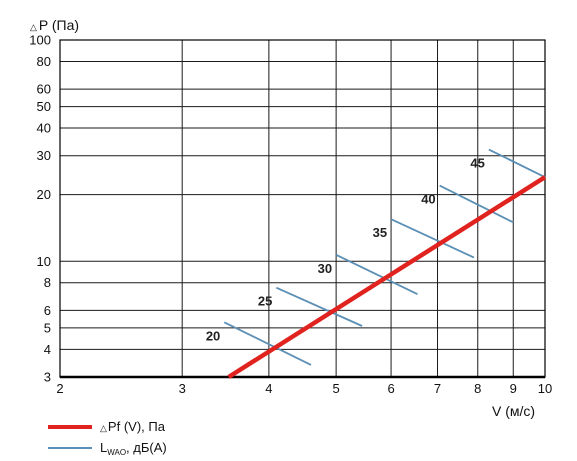  What do you see at coordinates (380, 232) in the screenshot?
I see `noise-level-label: 35` at bounding box center [380, 232].